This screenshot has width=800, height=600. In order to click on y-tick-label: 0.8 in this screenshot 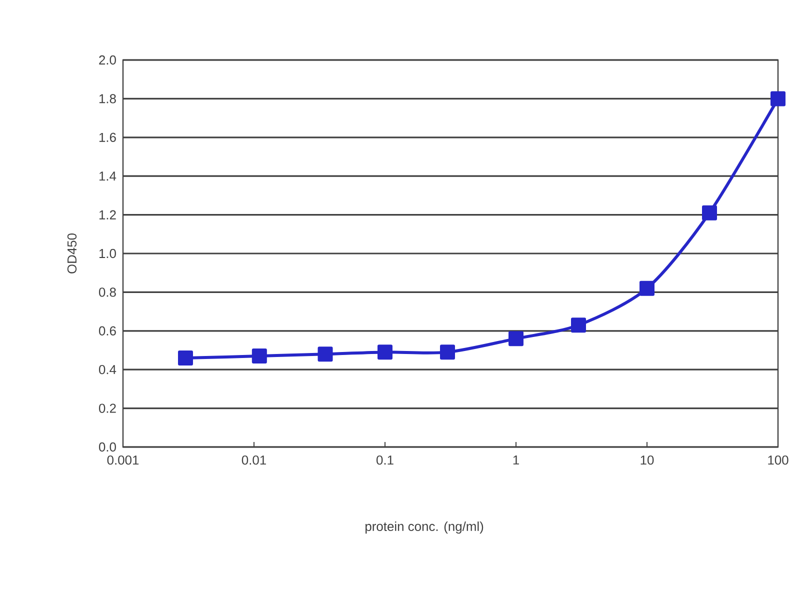, I will do `click(107, 292)`.